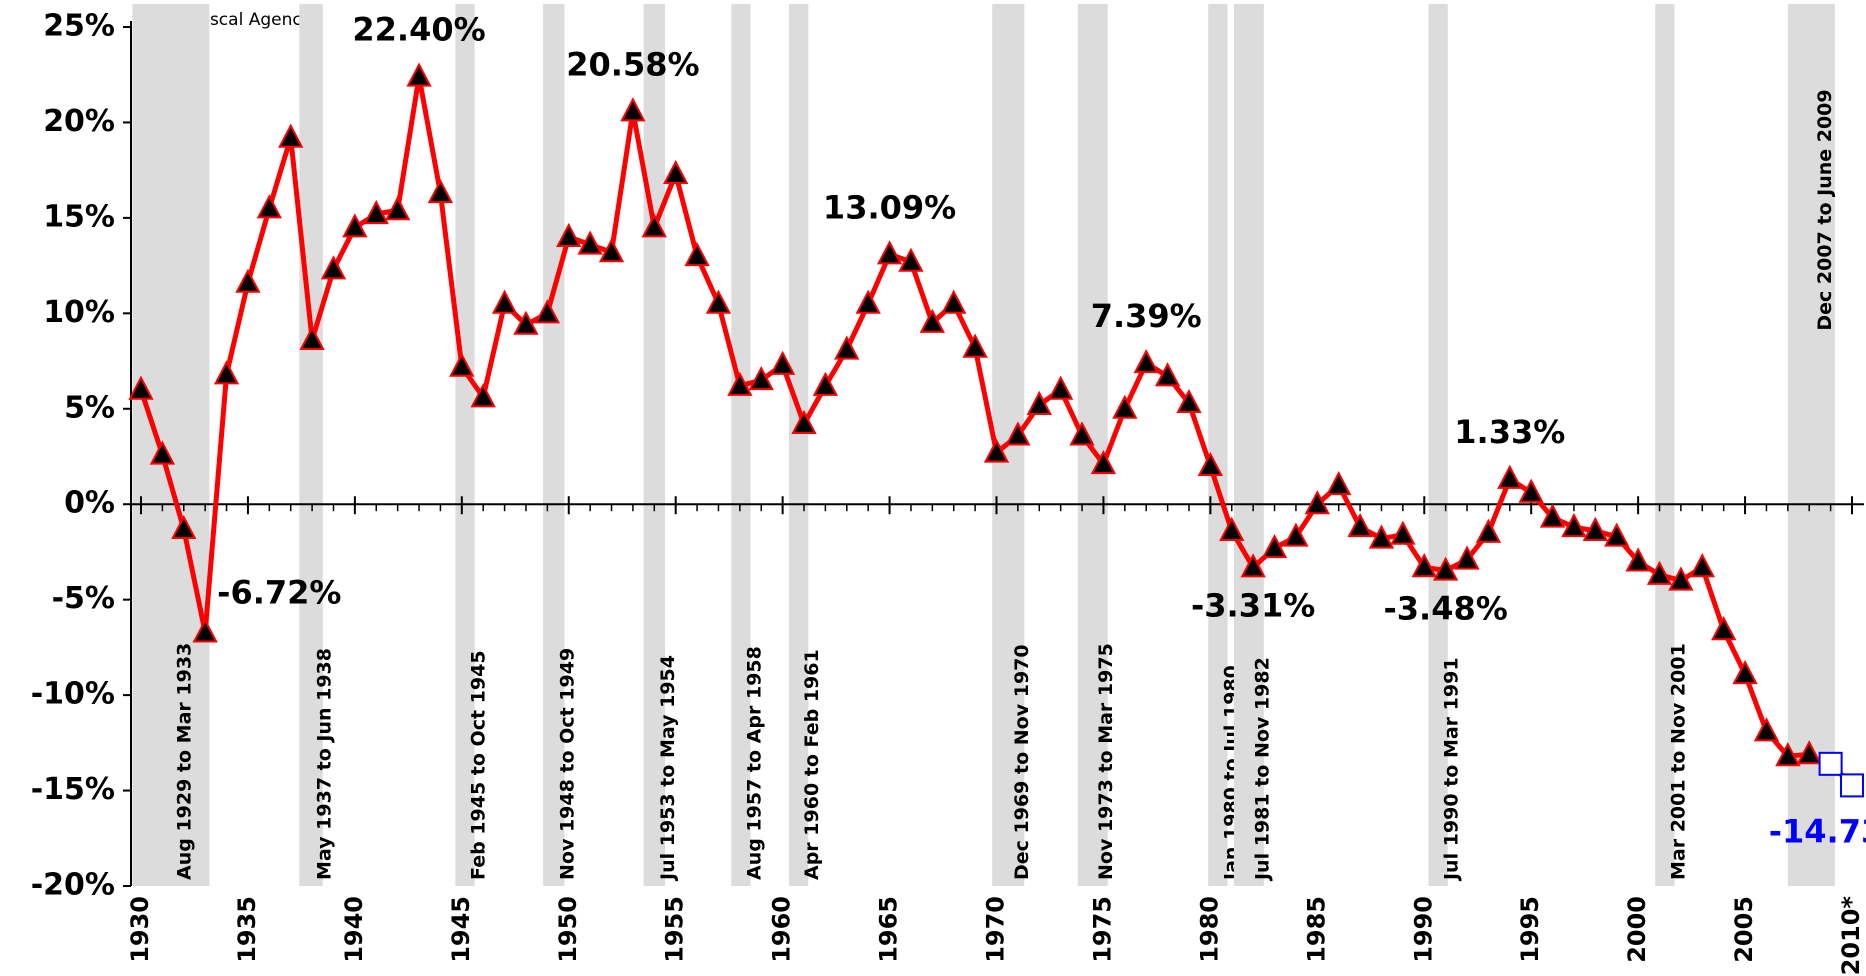 The width and height of the screenshot is (1866, 976). What do you see at coordinates (89, 503) in the screenshot?
I see `y-tick-label: 0%` at bounding box center [89, 503].